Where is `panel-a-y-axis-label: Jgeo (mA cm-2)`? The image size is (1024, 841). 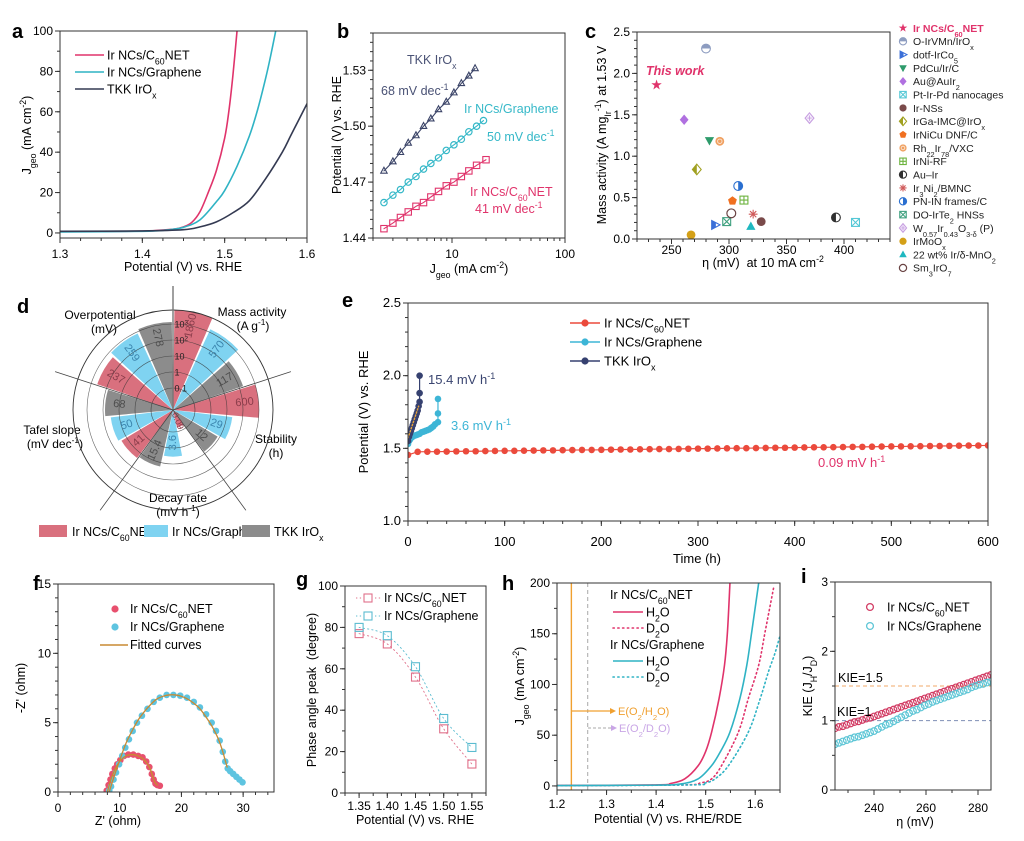 panel-a-y-axis-label: Jgeo (mA cm-2) is located at coordinates (28, 135).